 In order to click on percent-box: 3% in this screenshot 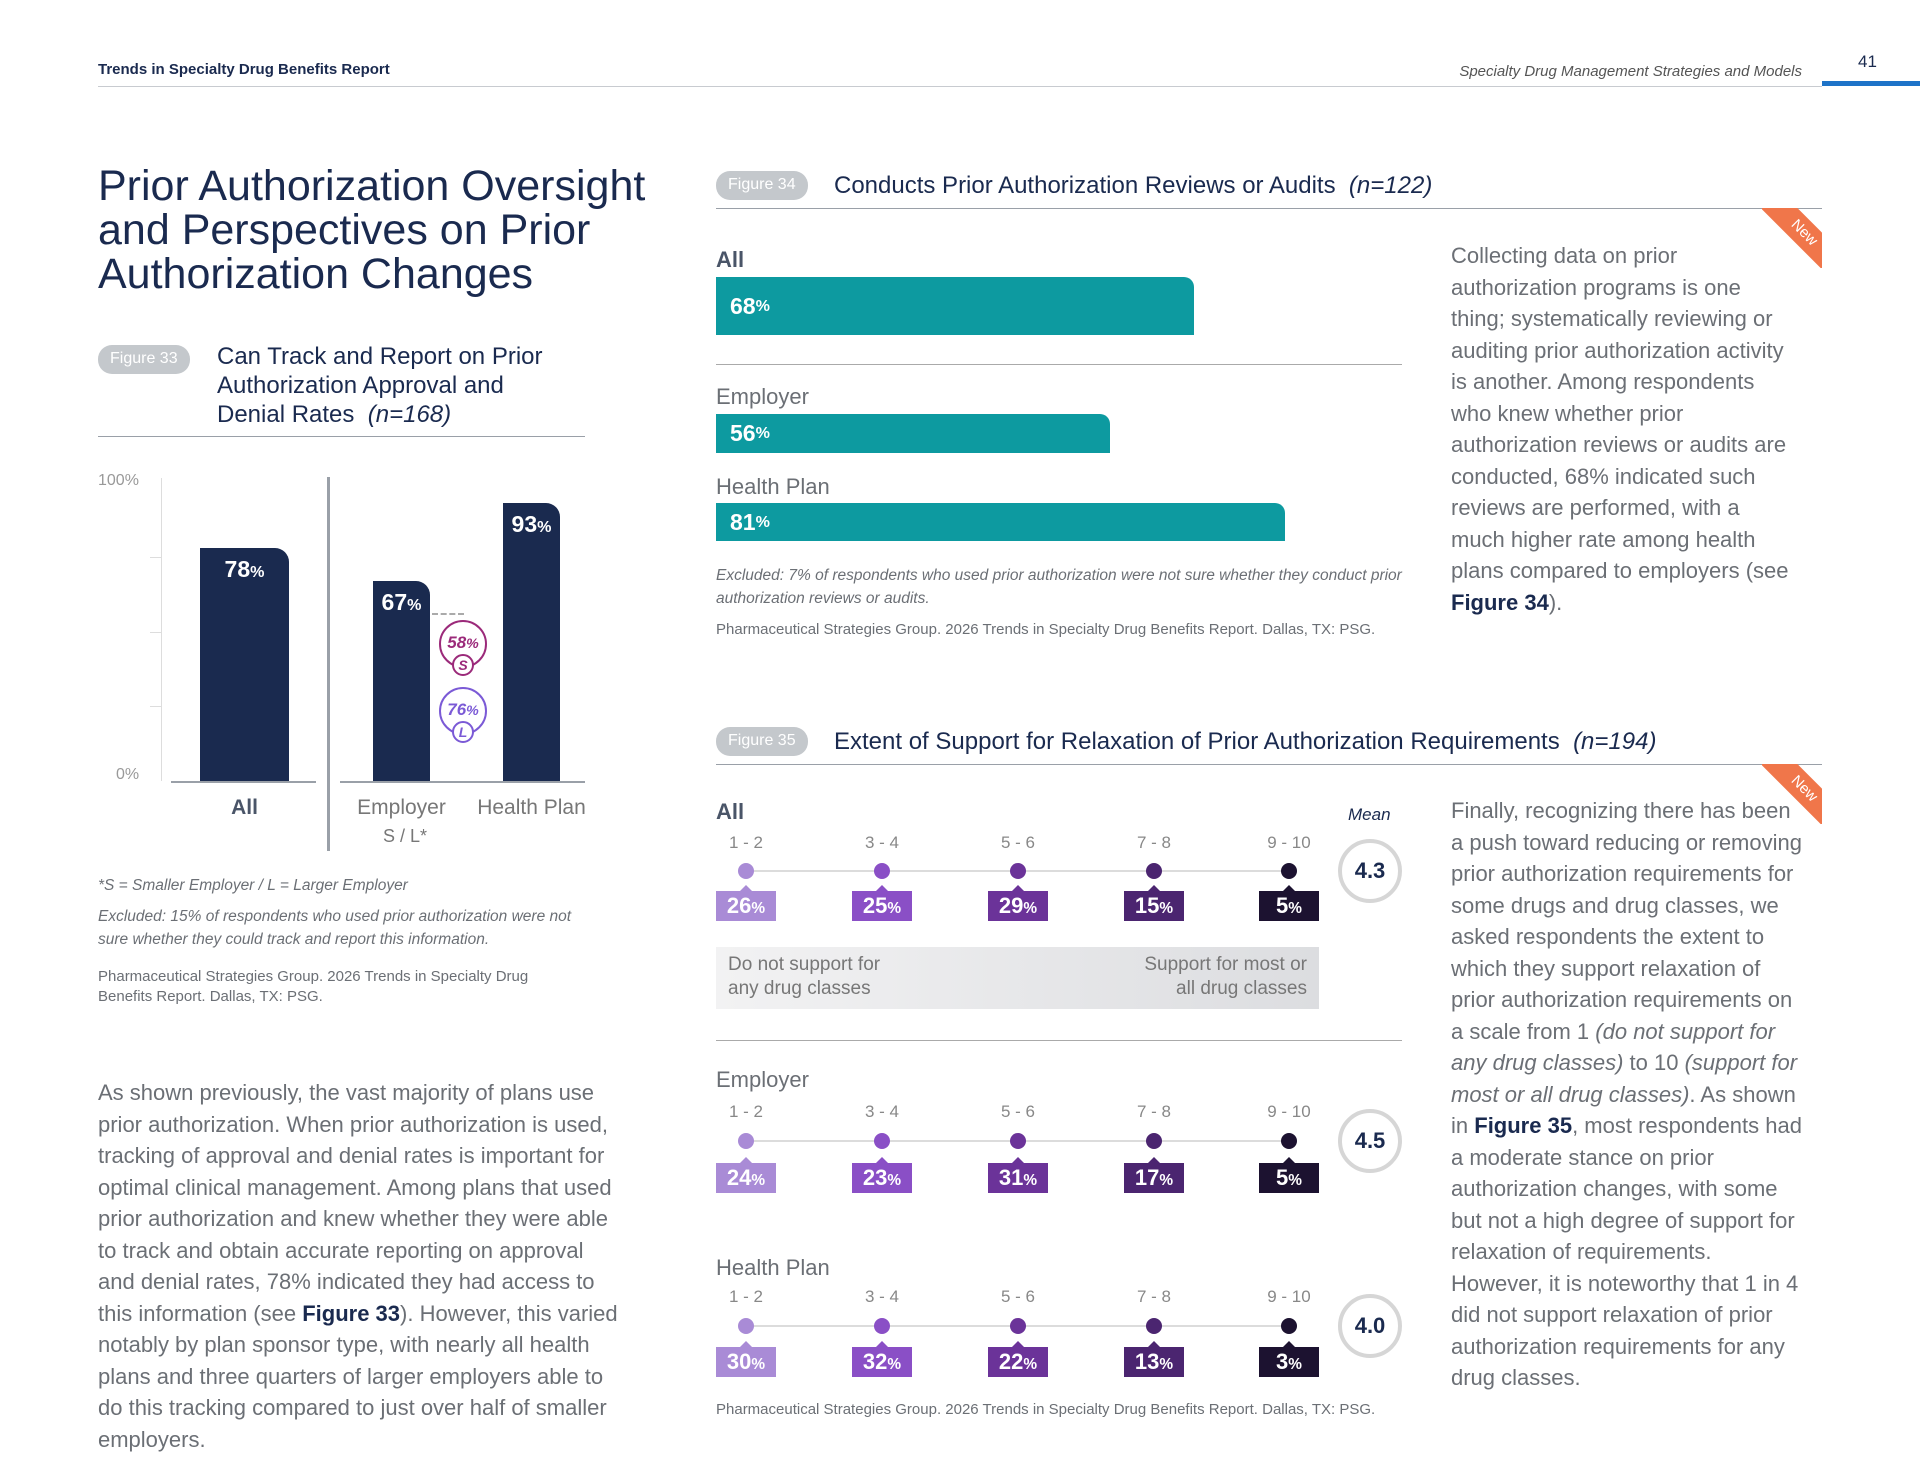, I will do `click(1289, 1359)`.